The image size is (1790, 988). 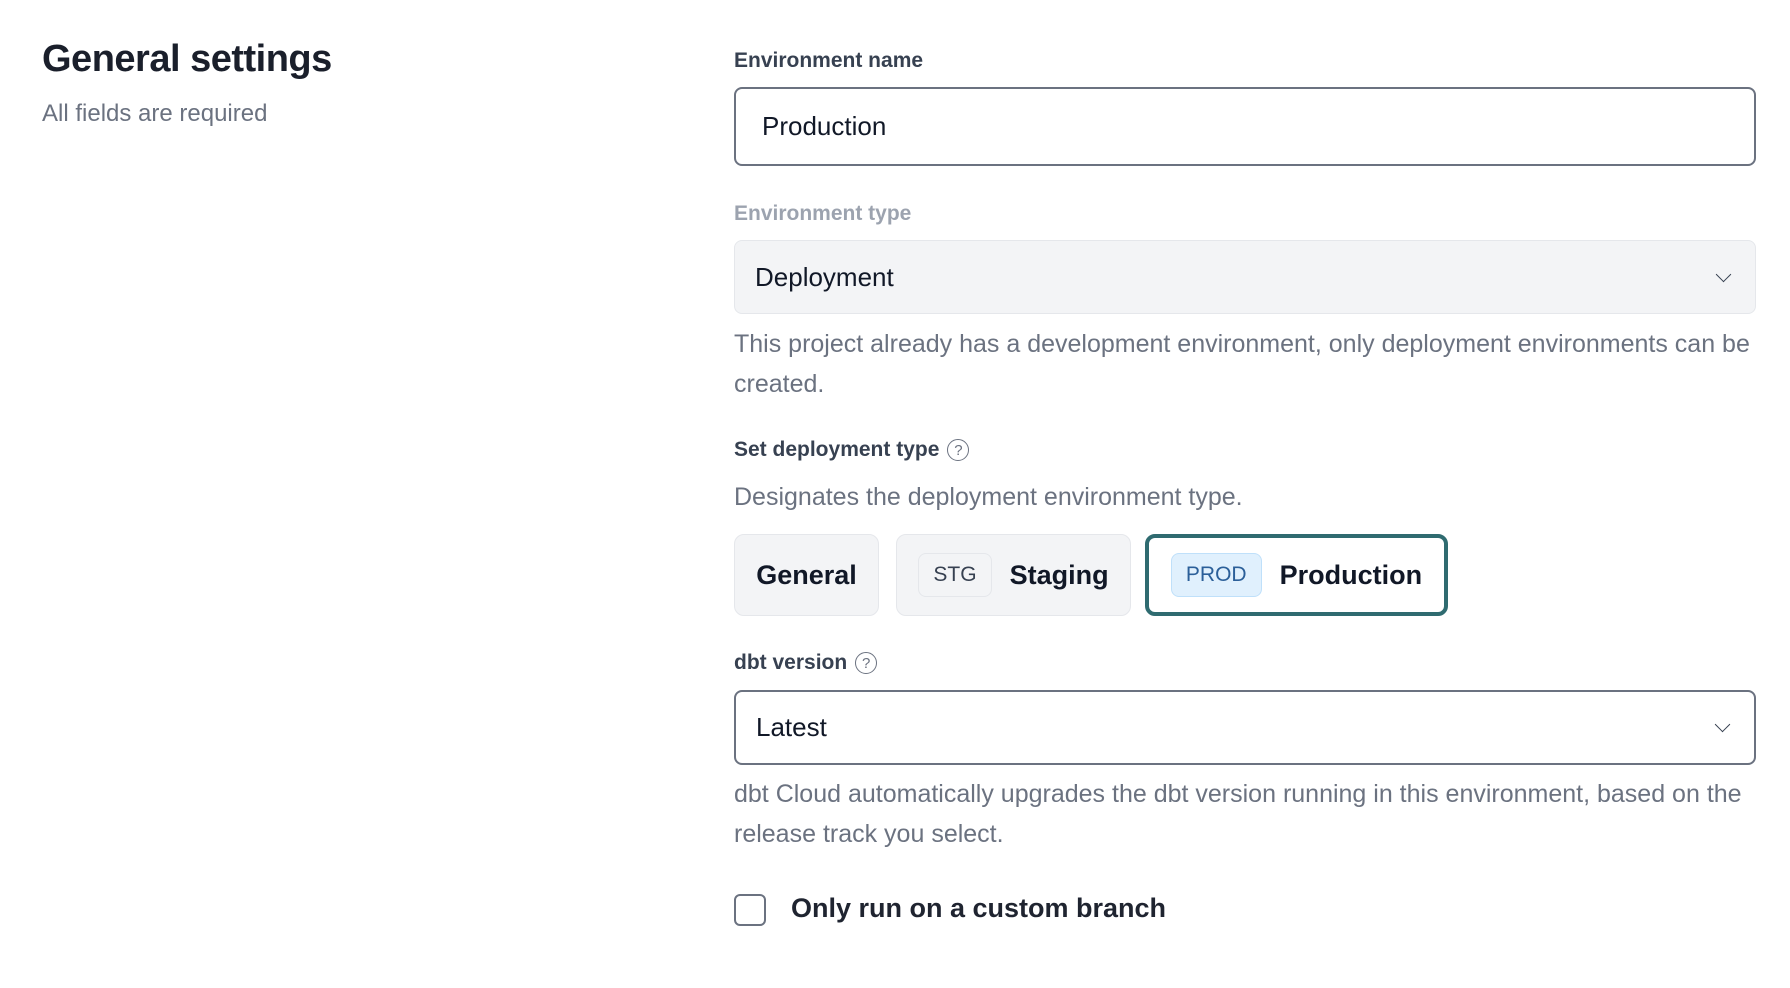 What do you see at coordinates (955, 575) in the screenshot?
I see `stg-badge: STG` at bounding box center [955, 575].